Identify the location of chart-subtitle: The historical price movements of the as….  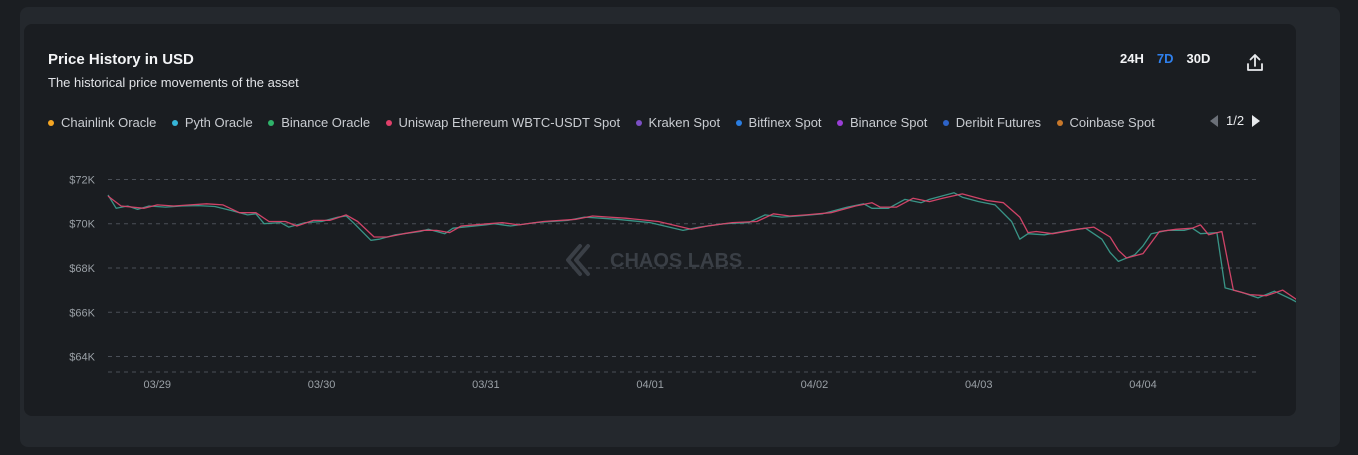
(173, 82).